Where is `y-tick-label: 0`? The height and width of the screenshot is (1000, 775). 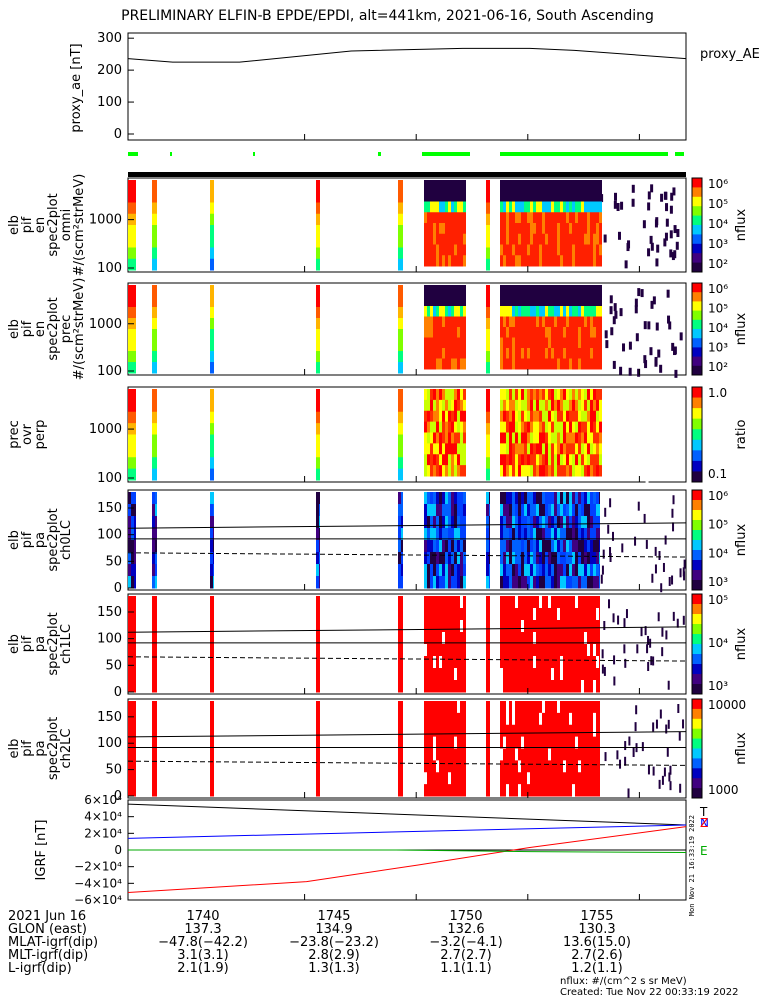
y-tick-label: 0 is located at coordinates (118, 134).